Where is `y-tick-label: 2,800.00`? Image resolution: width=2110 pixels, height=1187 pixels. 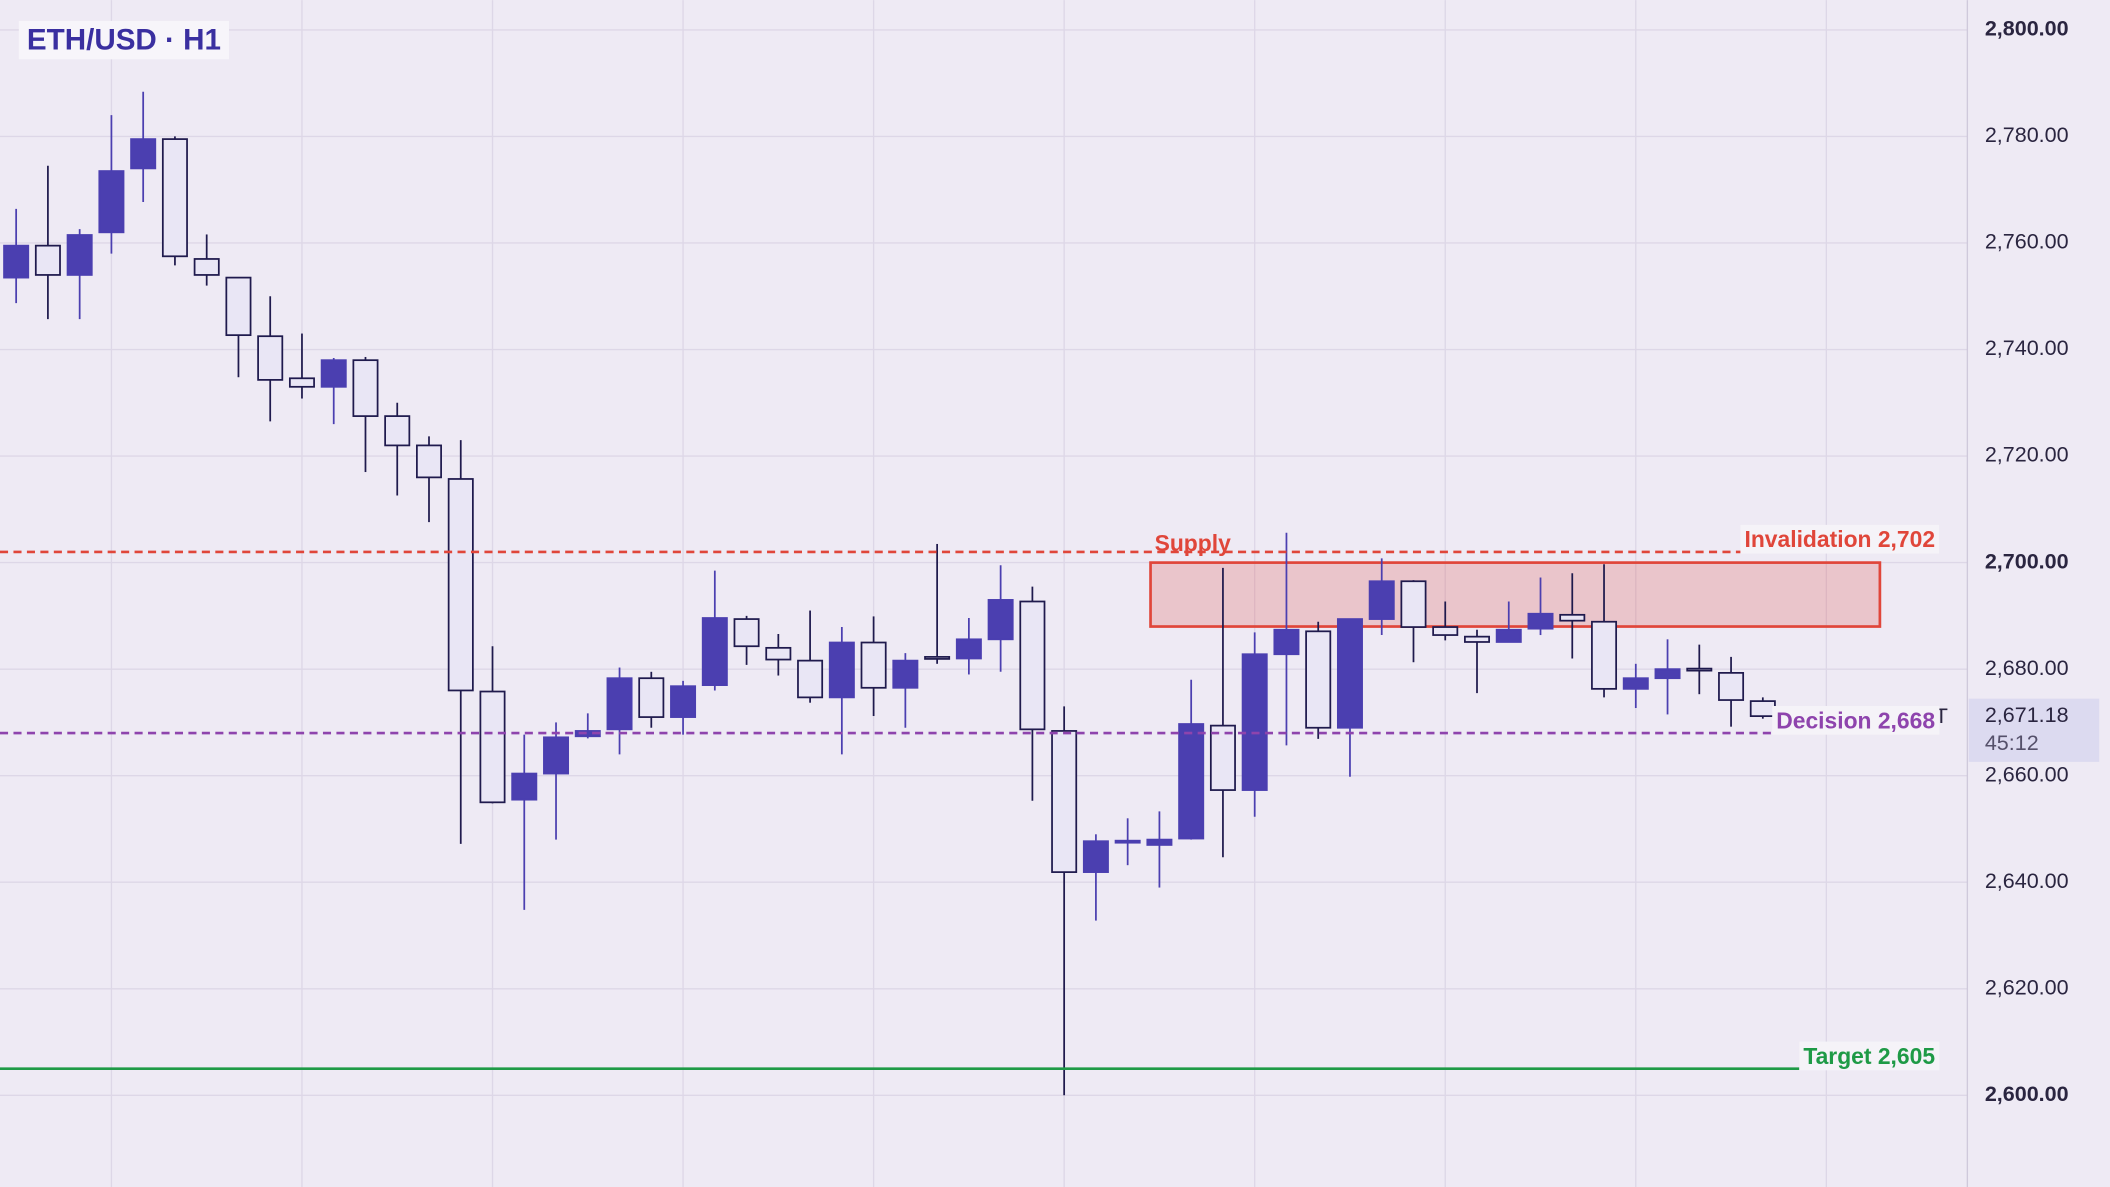
y-tick-label: 2,800.00 is located at coordinates (2027, 29).